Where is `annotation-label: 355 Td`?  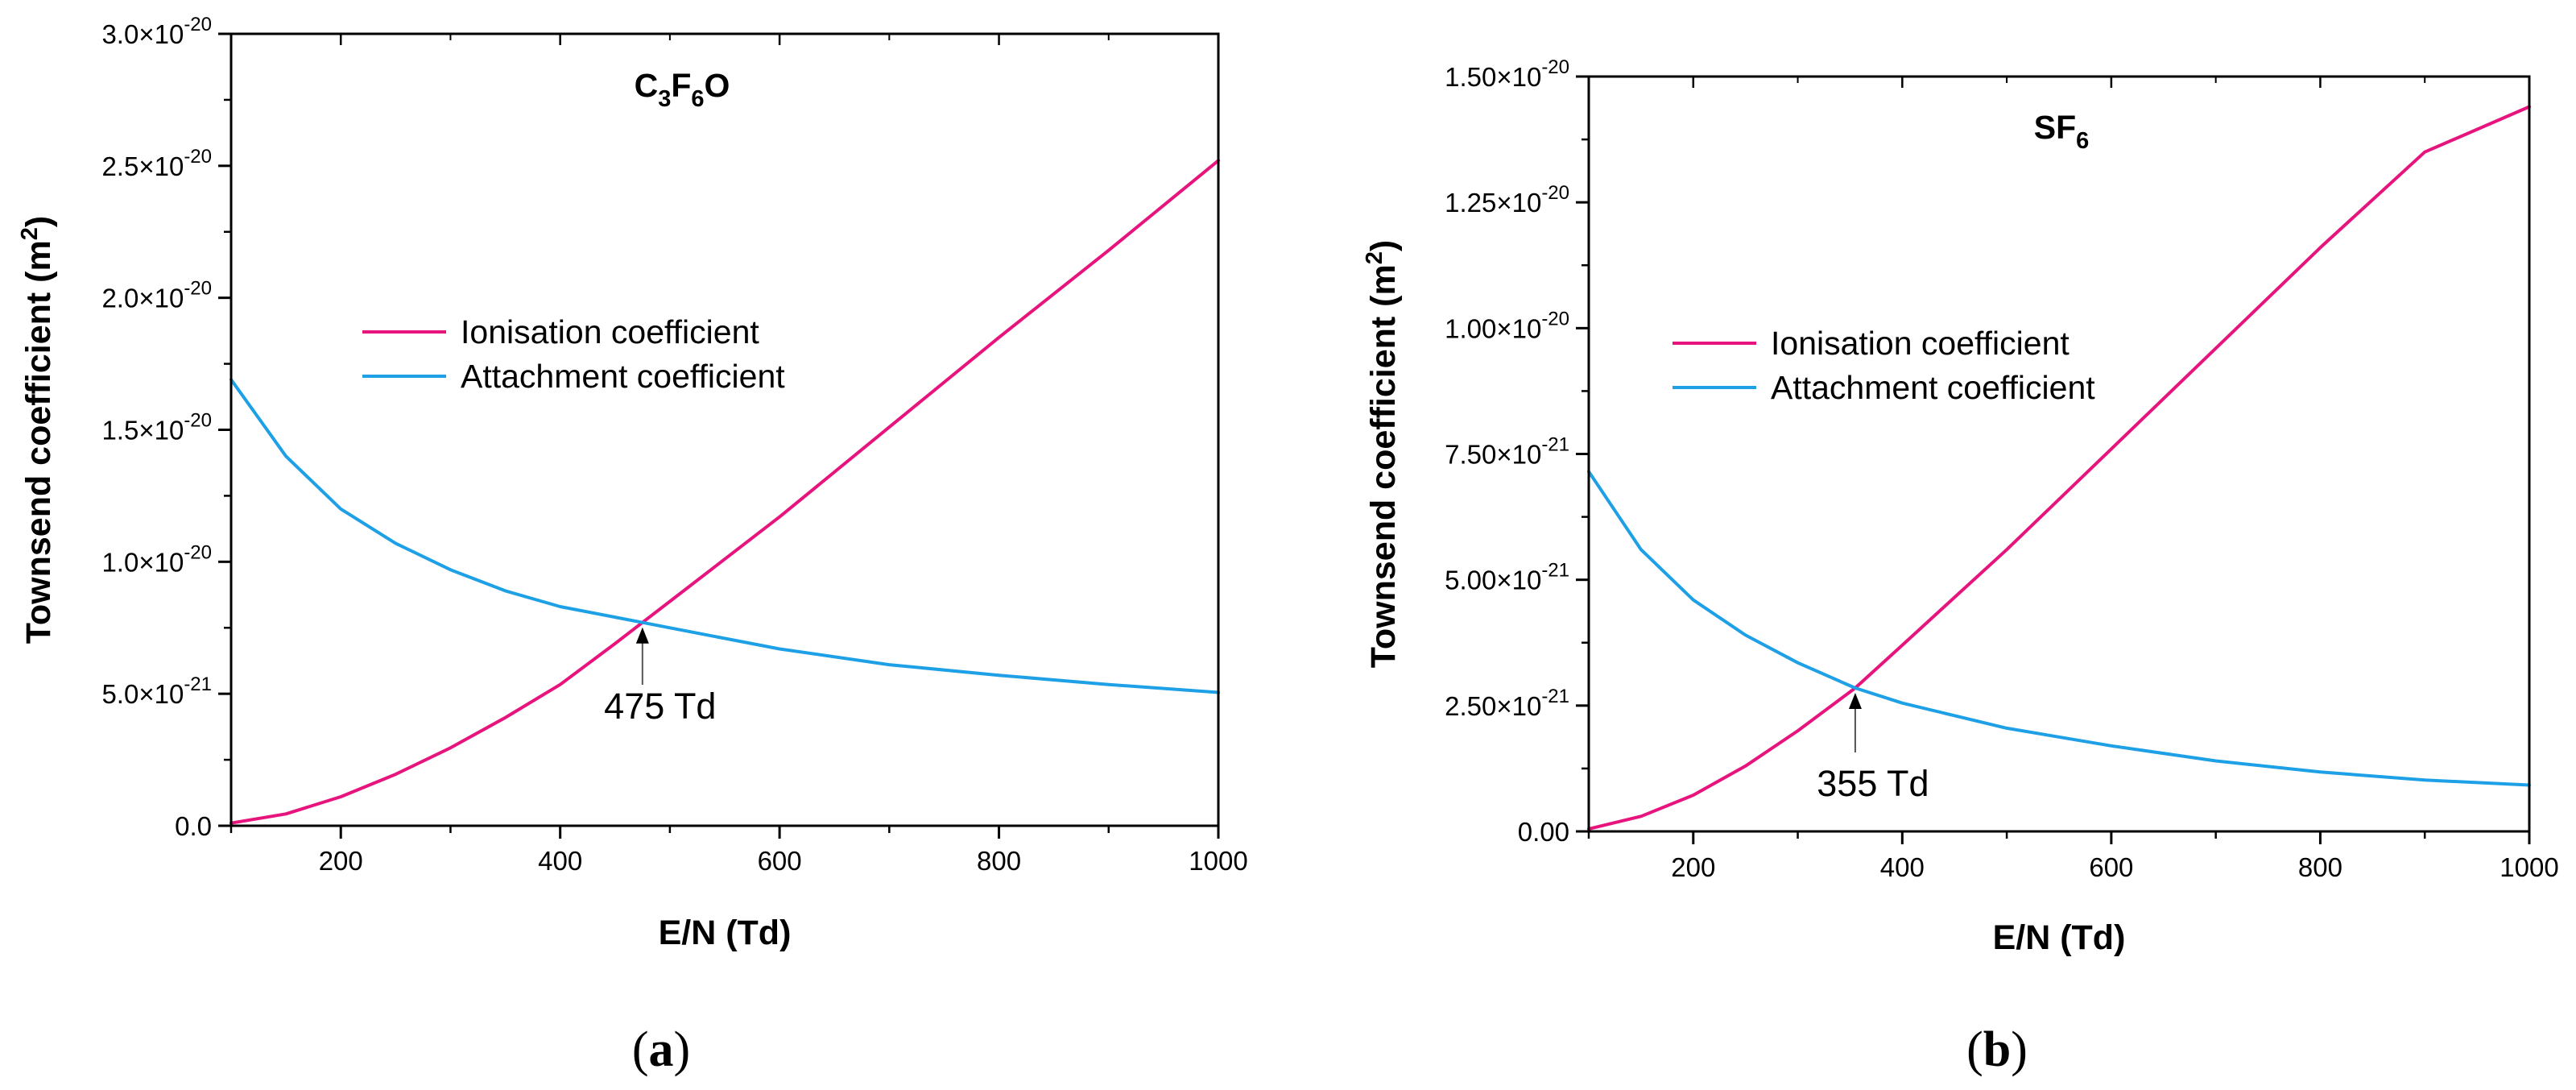
annotation-label: 355 Td is located at coordinates (1873, 783).